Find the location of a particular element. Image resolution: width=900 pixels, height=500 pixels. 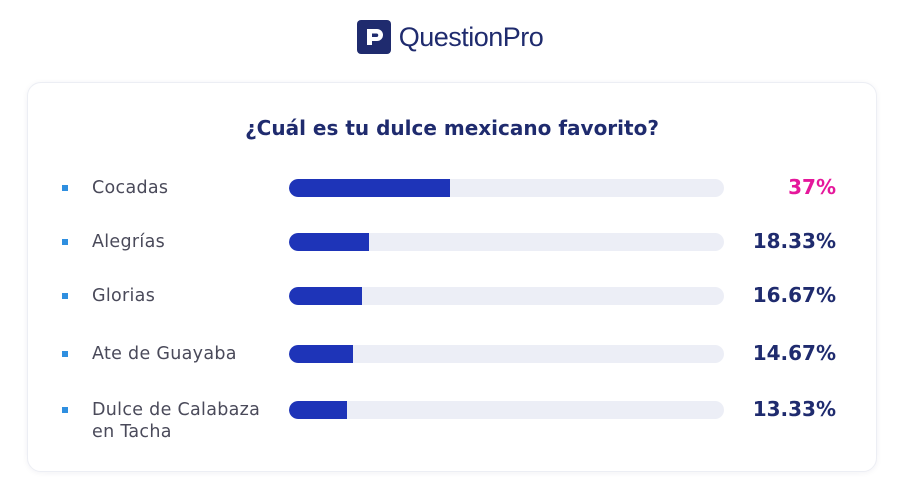

questionpro-logo: QuestionPro is located at coordinates (450, 37).